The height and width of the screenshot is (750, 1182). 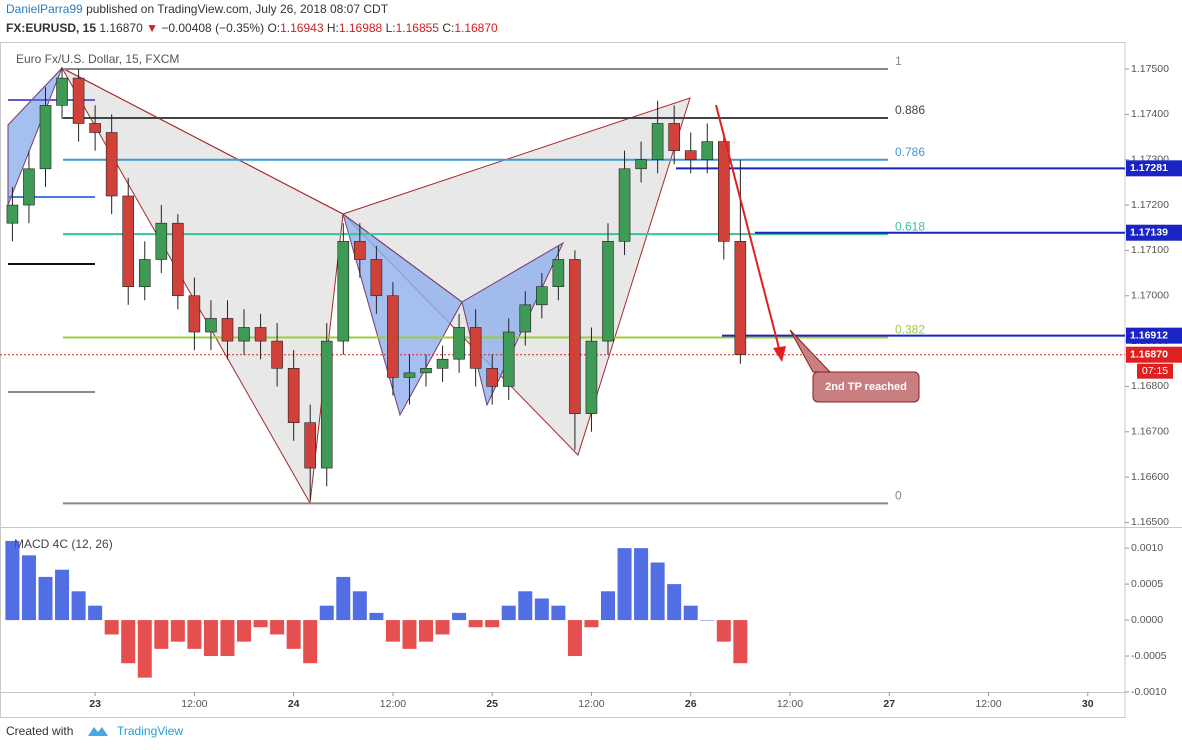 I want to click on arrow-shaft, so click(x=748, y=228).